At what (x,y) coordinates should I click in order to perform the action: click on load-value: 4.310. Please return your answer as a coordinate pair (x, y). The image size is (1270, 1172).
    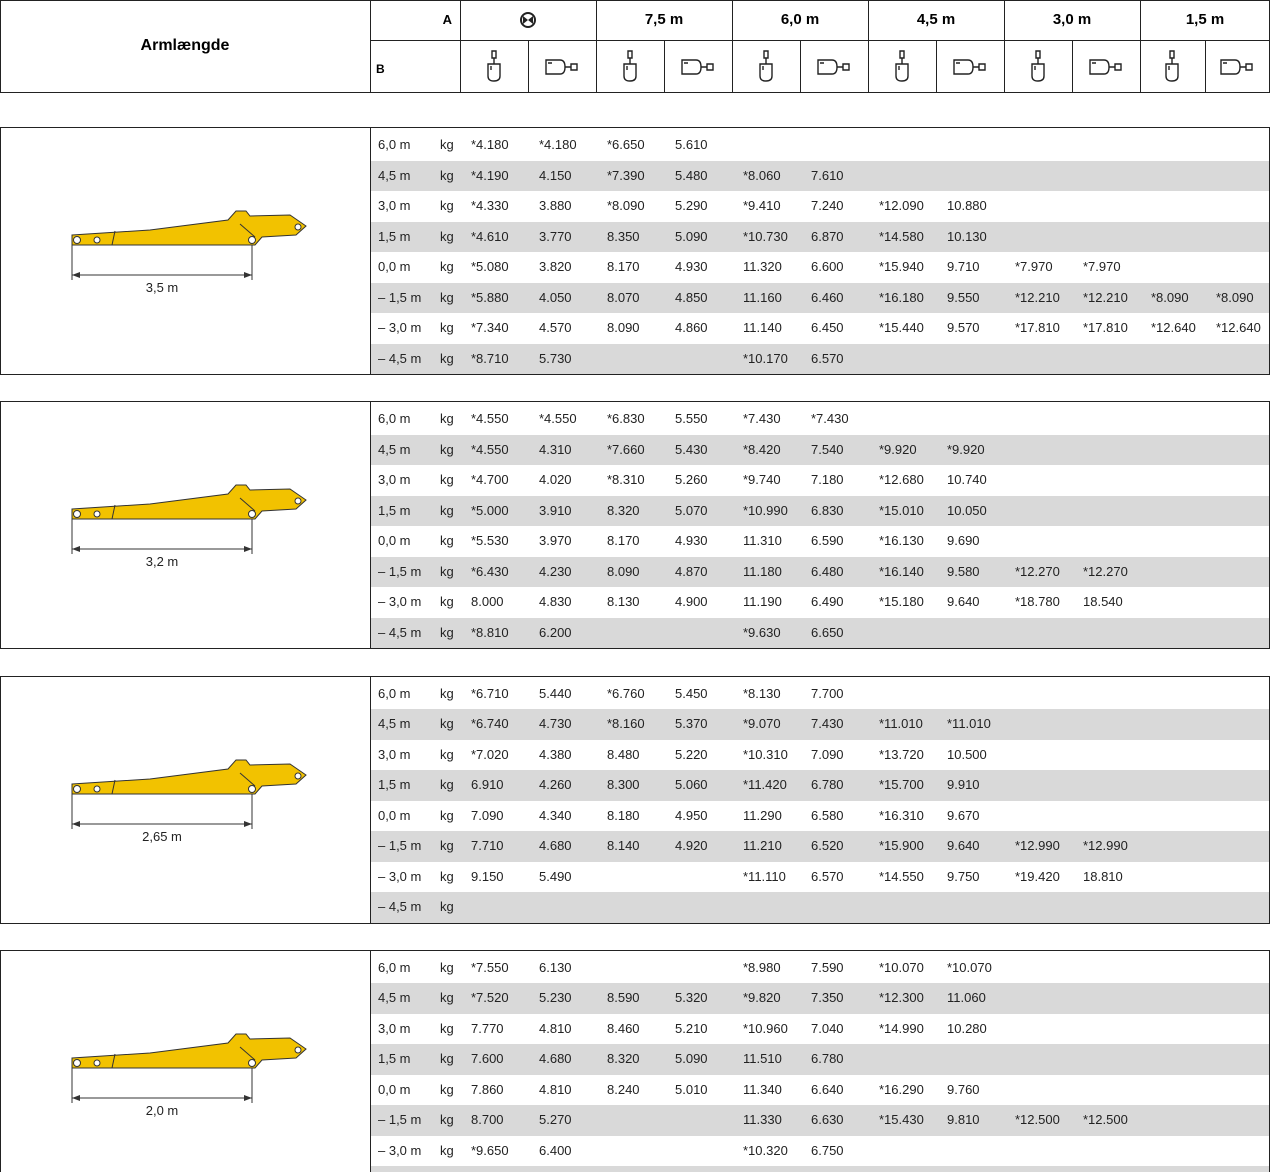
    Looking at the image, I should click on (555, 449).